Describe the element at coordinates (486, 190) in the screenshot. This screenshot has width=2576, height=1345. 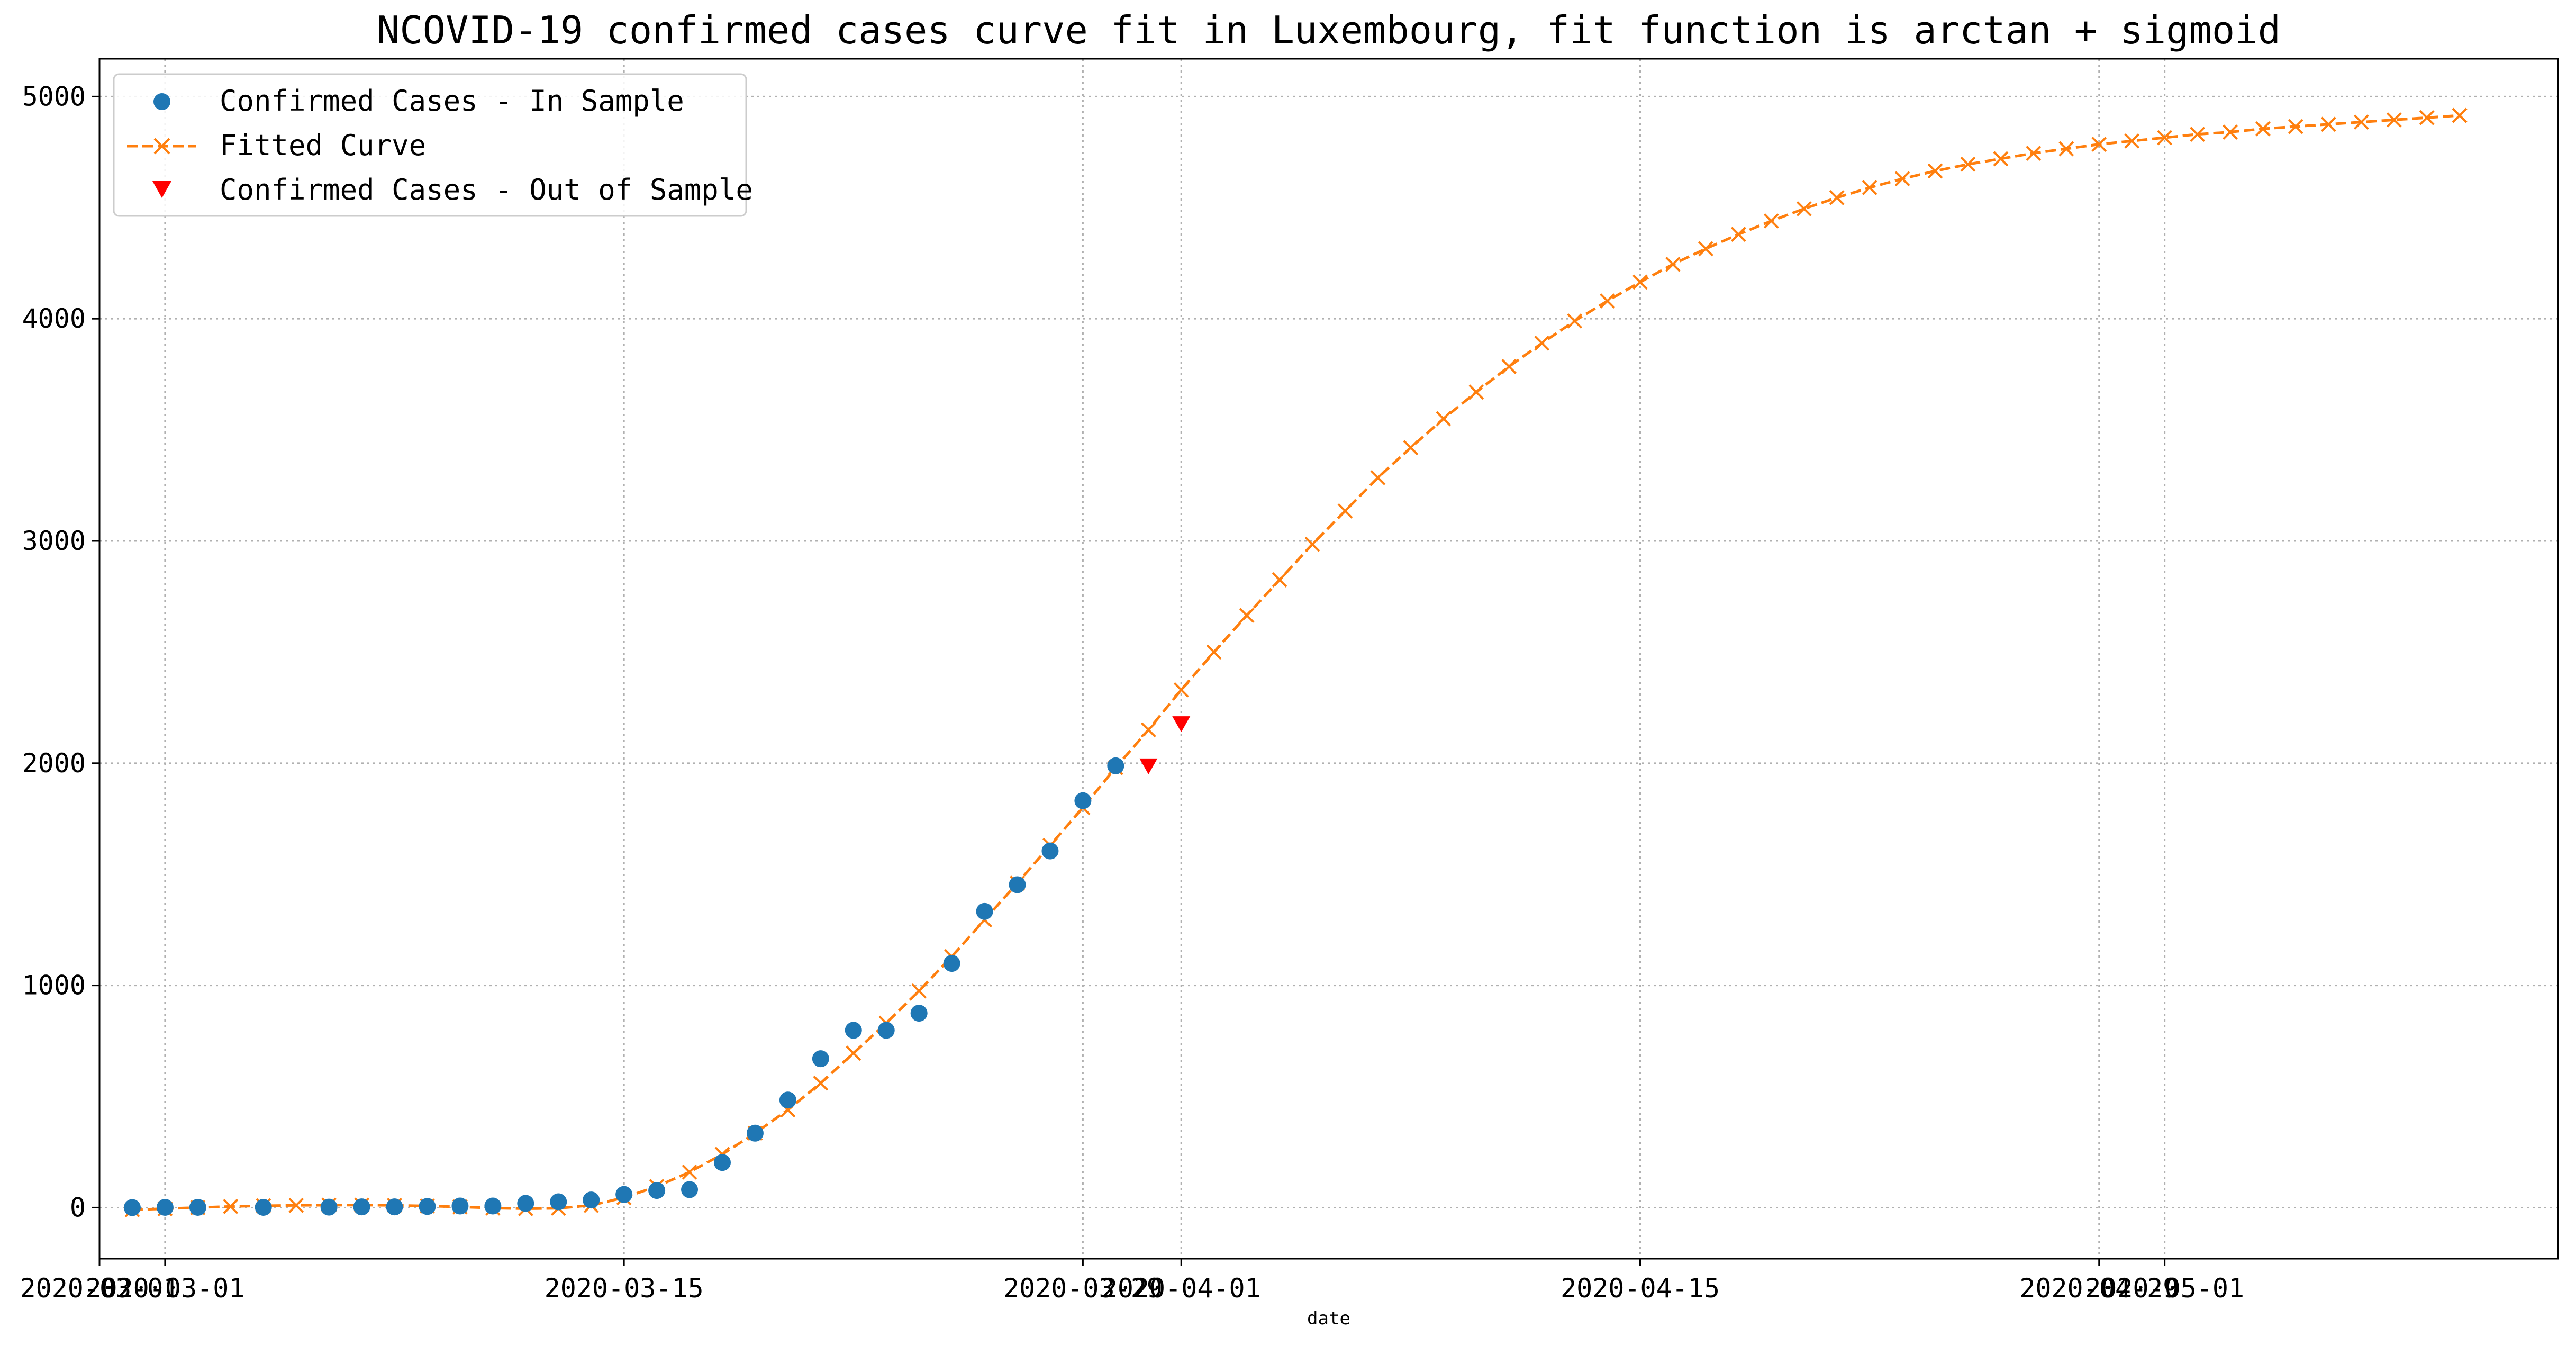
I see `legend-out-sample-label: Confirmed Cases - Out of Sample` at that location.